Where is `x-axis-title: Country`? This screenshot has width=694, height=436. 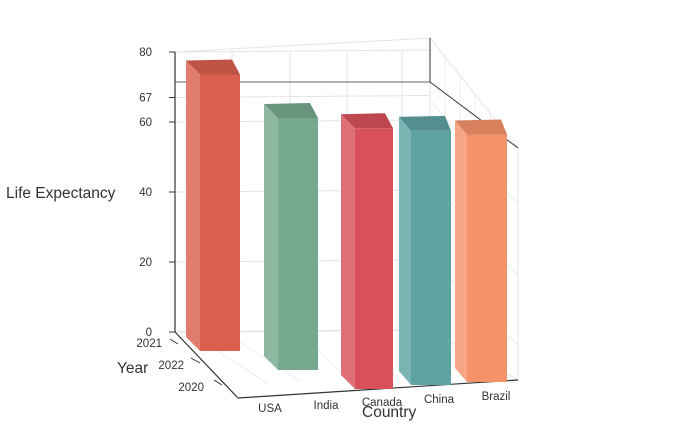 x-axis-title: Country is located at coordinates (389, 412).